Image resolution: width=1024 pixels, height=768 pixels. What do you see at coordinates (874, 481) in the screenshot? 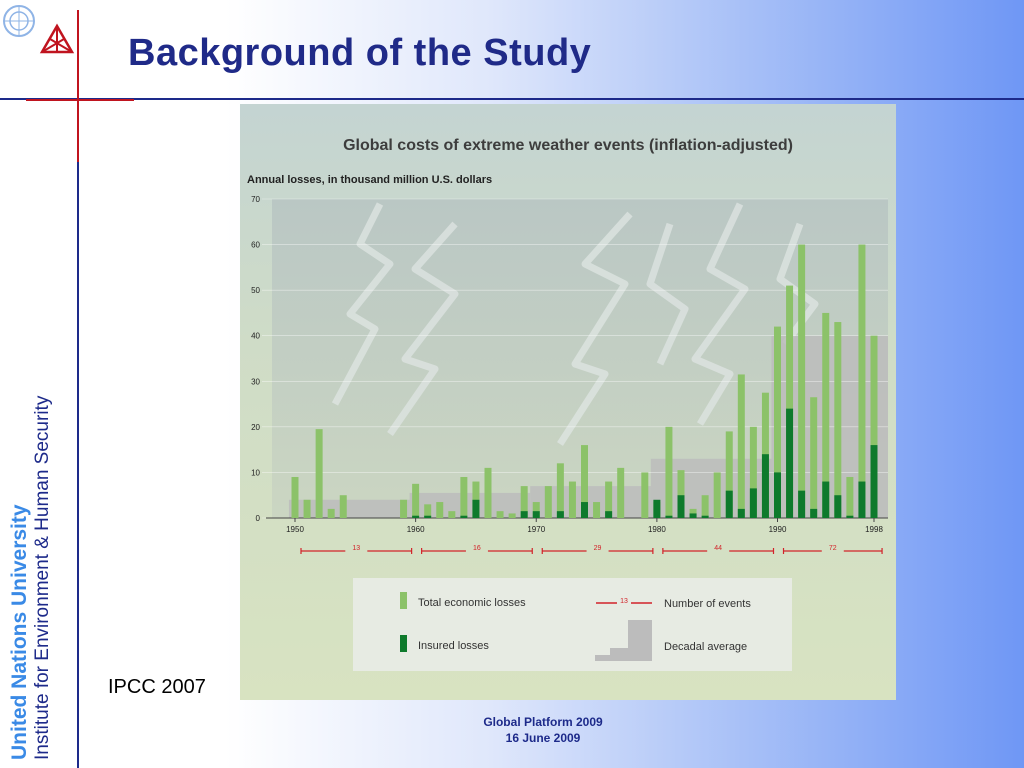
I see `bar-insured-1998` at bounding box center [874, 481].